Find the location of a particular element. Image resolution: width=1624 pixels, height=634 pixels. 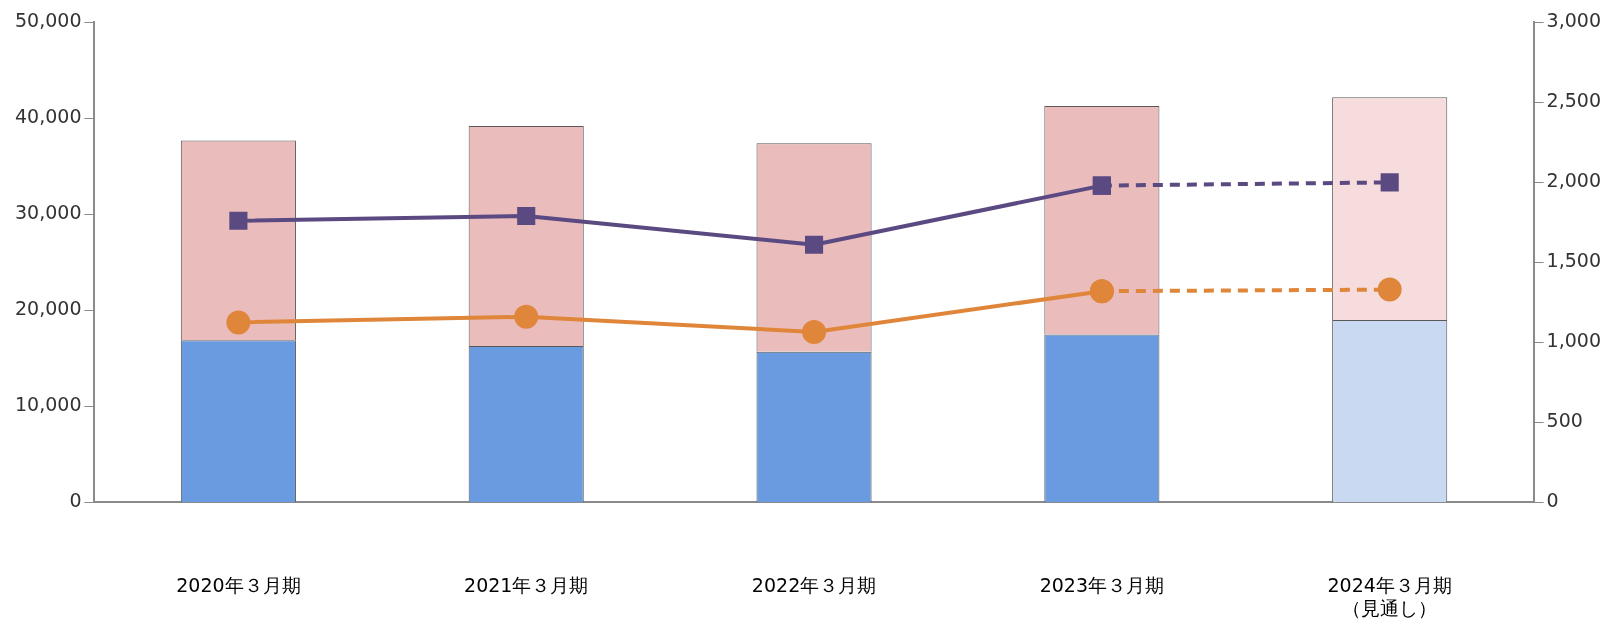

y-tick-label: 40,000 is located at coordinates (48, 116).